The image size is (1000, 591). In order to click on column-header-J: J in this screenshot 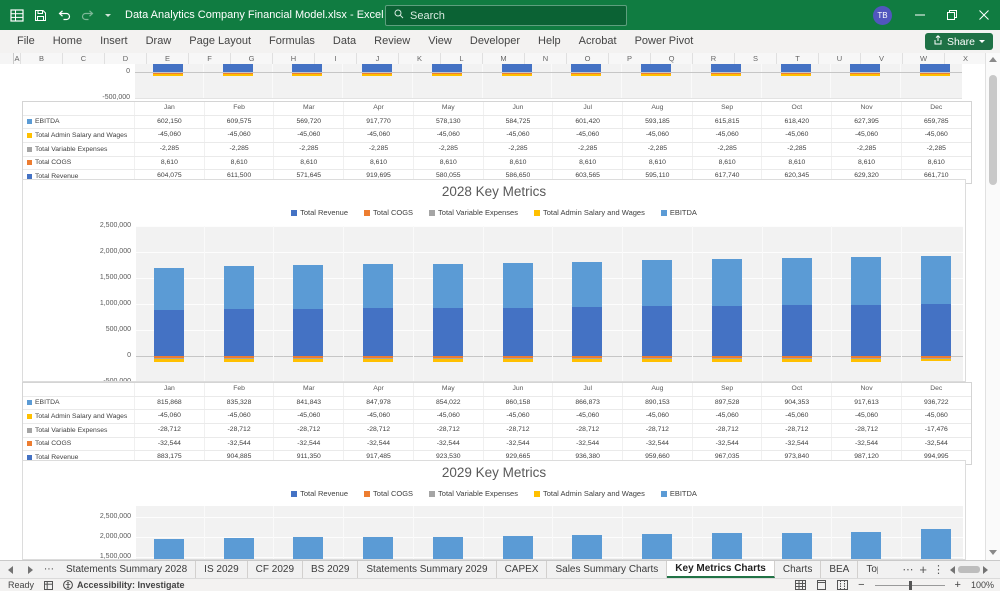, I will do `click(378, 58)`.